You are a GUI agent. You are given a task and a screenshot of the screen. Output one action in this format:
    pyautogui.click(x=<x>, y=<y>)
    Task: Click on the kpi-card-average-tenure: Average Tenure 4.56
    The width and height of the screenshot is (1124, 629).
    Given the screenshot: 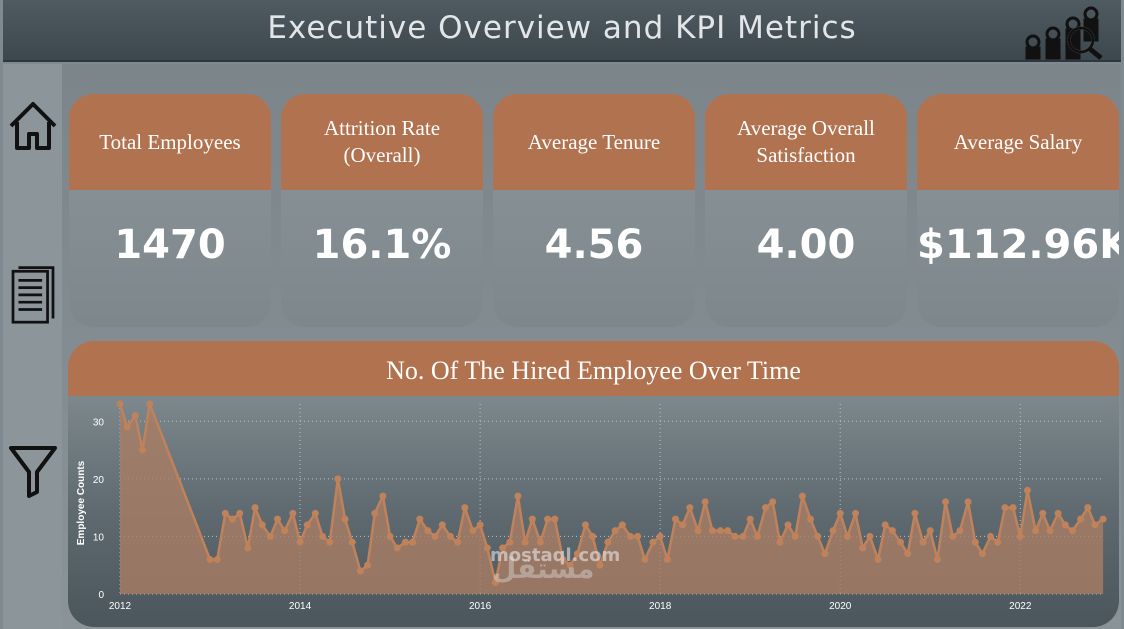 What is the action you would take?
    pyautogui.click(x=594, y=210)
    